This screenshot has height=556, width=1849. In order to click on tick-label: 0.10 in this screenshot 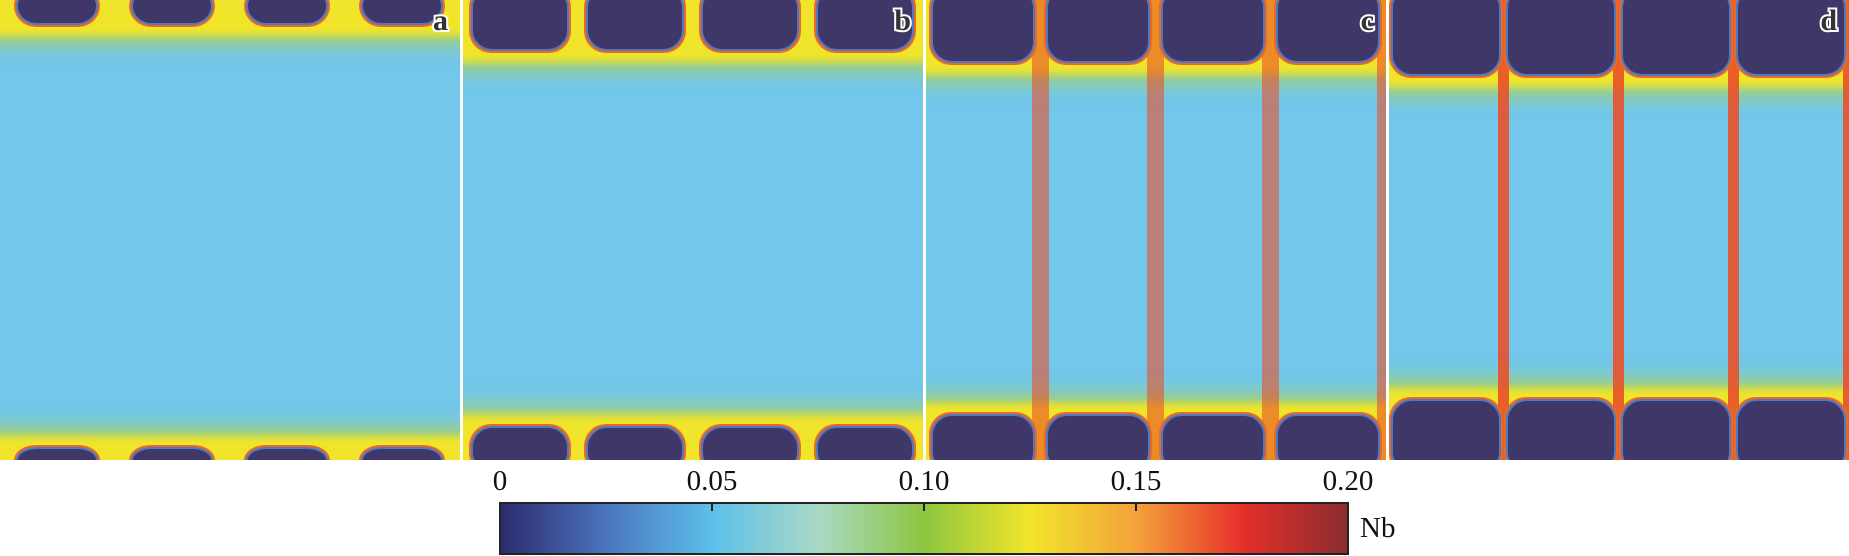, I will do `click(924, 481)`.